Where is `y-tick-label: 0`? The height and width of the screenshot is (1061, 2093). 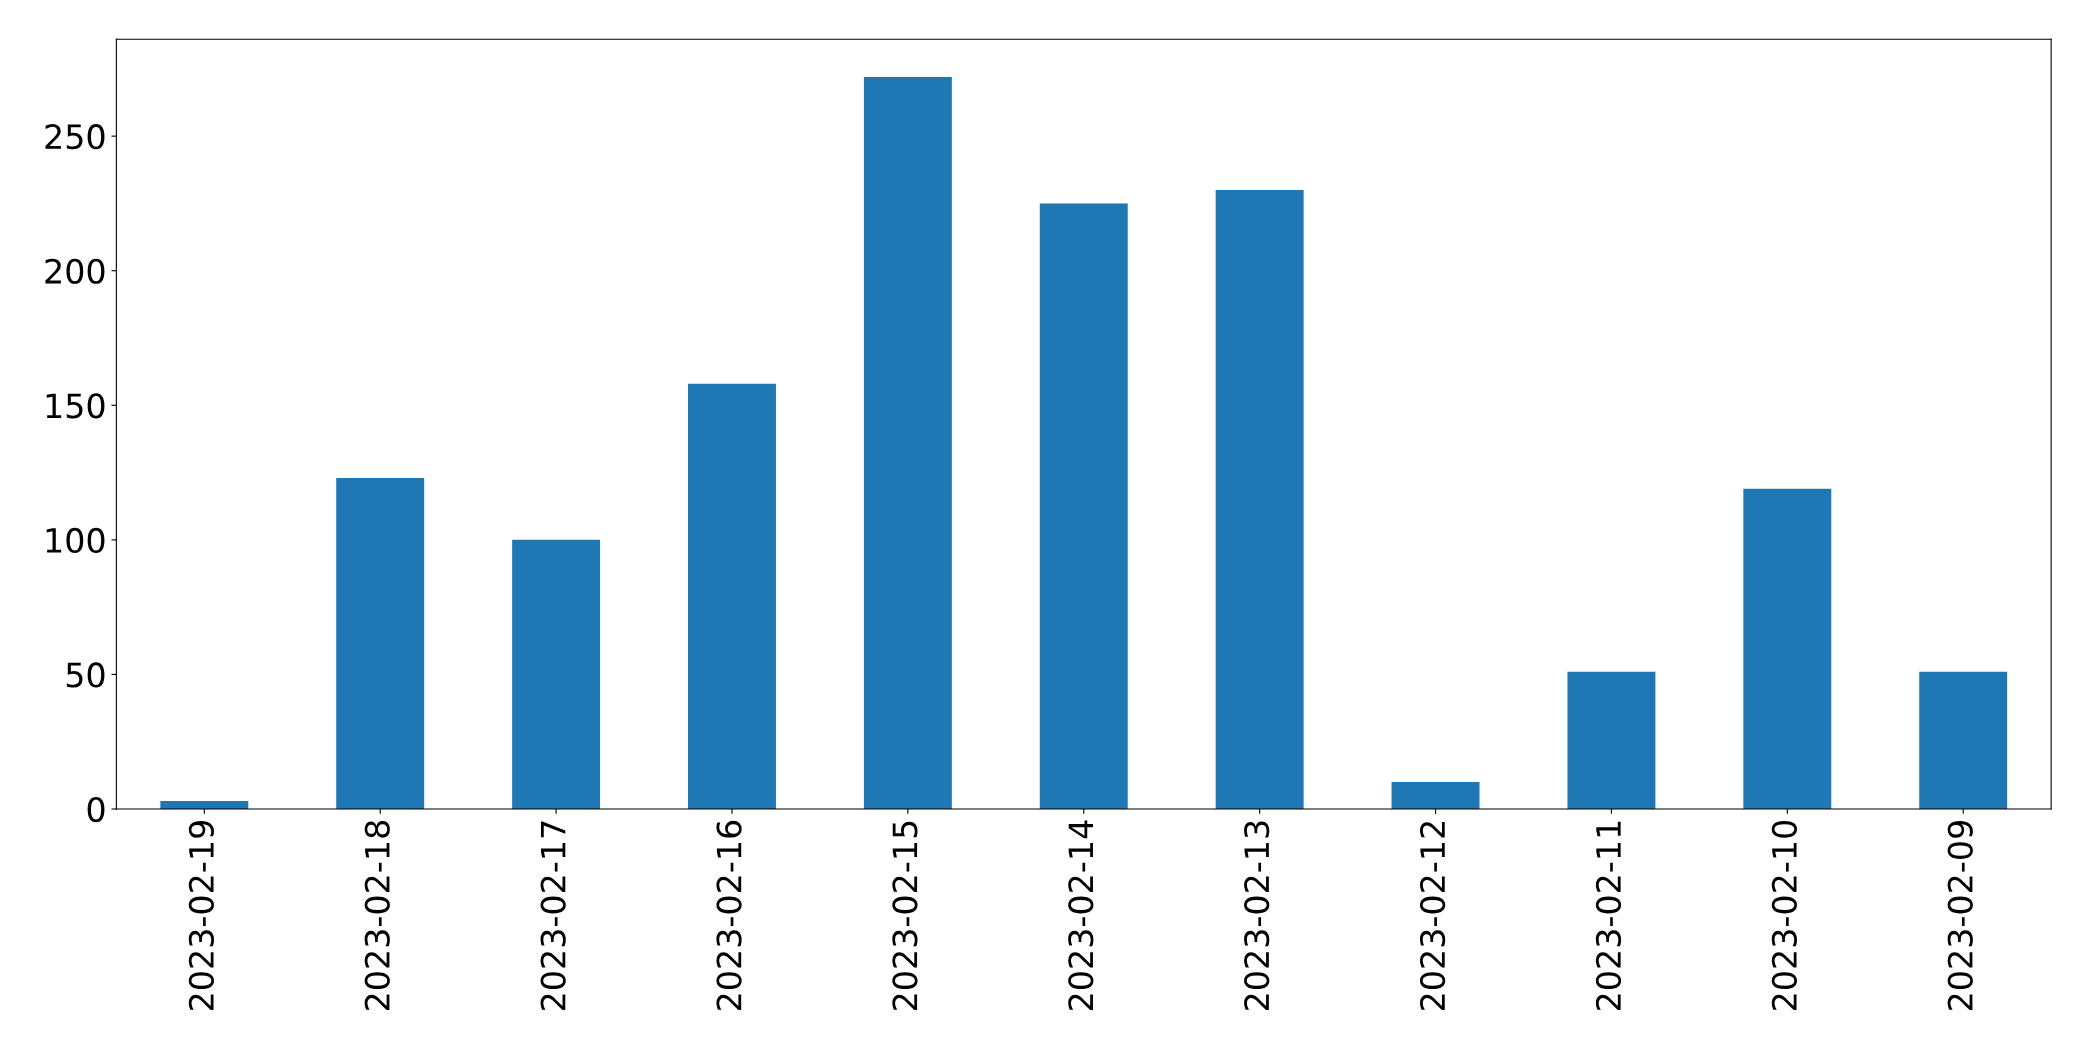
y-tick-label: 0 is located at coordinates (96, 809).